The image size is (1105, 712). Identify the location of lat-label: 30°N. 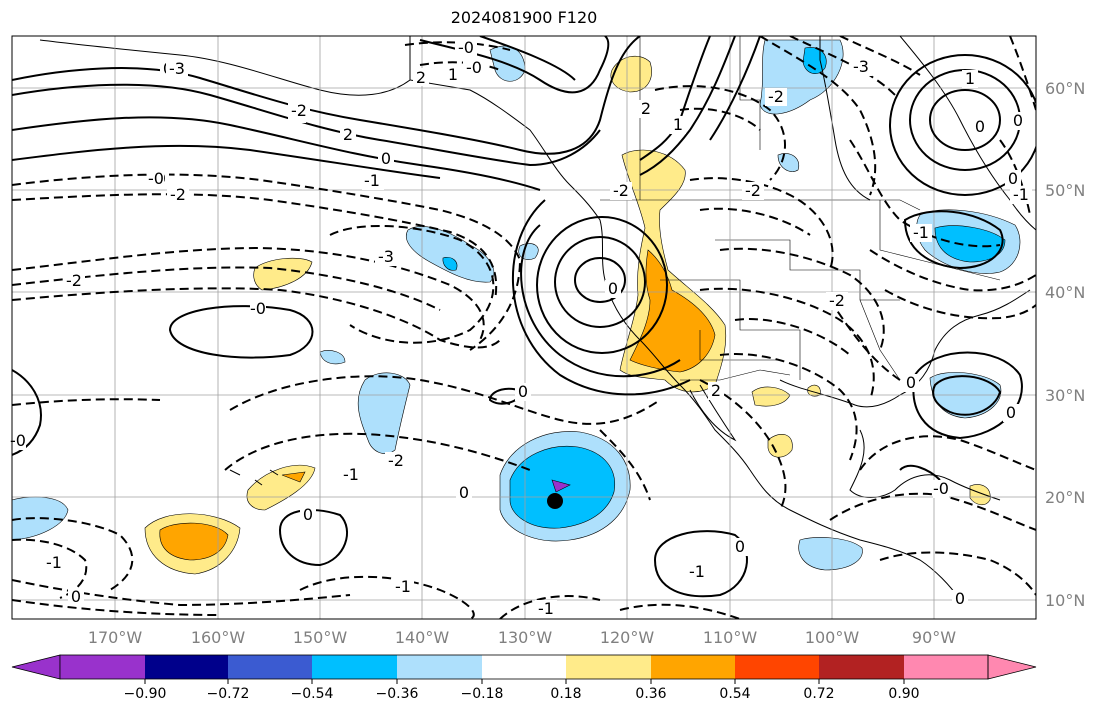
(1065, 395).